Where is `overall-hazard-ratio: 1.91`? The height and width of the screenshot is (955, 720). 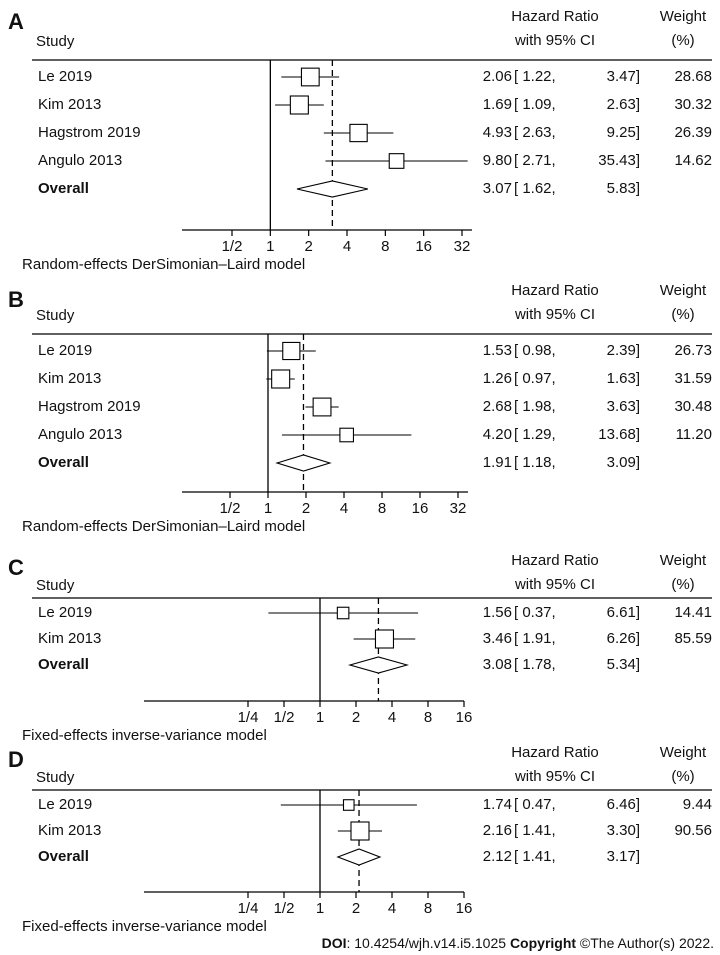
overall-hazard-ratio: 1.91 is located at coordinates (497, 462).